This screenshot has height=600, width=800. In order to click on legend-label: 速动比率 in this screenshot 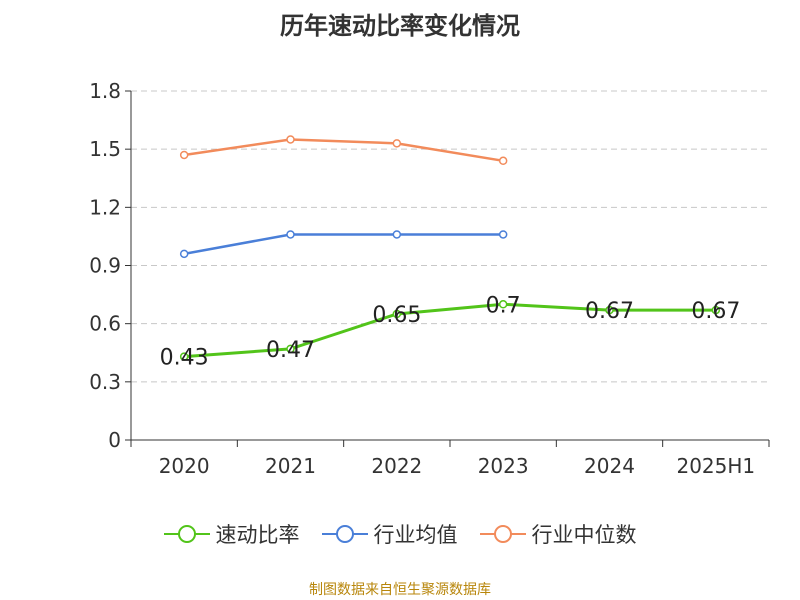, I will do `click(257, 535)`.